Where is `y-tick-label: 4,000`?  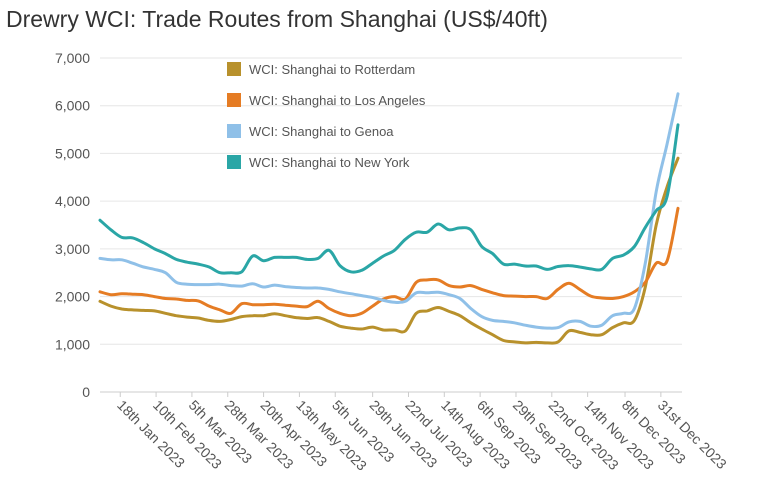 y-tick-label: 4,000 is located at coordinates (72, 201).